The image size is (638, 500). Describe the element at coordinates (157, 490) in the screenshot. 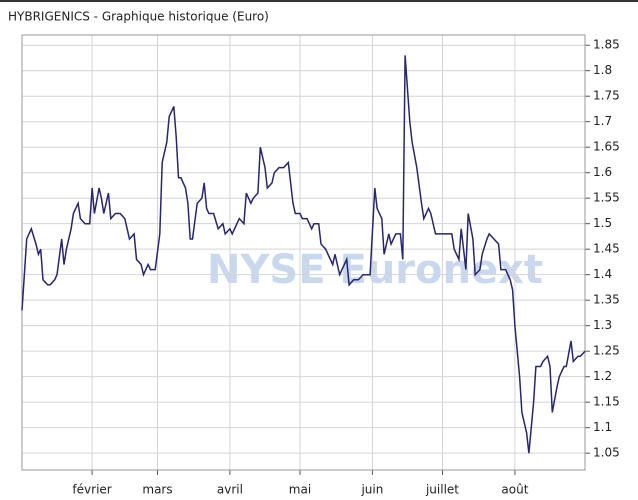

I see `x-tick-label: mars` at that location.